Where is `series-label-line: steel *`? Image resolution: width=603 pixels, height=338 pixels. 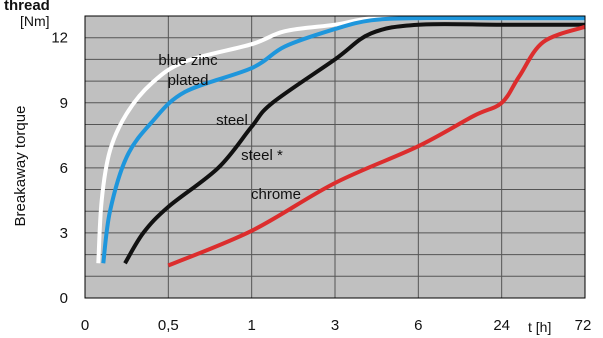 series-label-line: steel * is located at coordinates (262, 155).